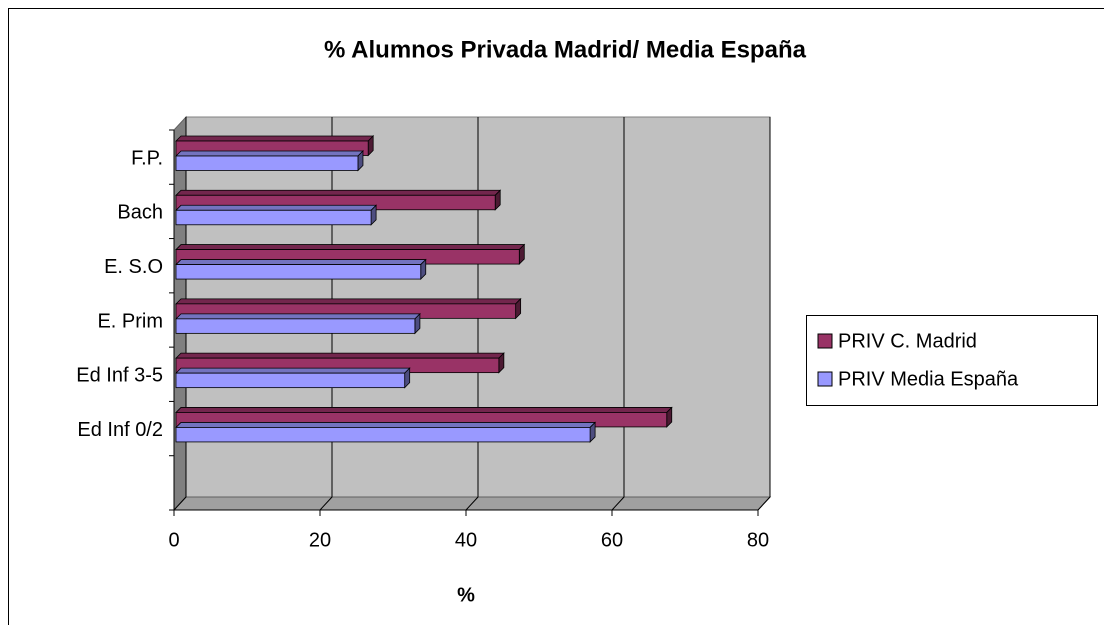 Image resolution: width=1104 pixels, height=625 pixels. I want to click on y-tick-label: F.P., so click(147, 158).